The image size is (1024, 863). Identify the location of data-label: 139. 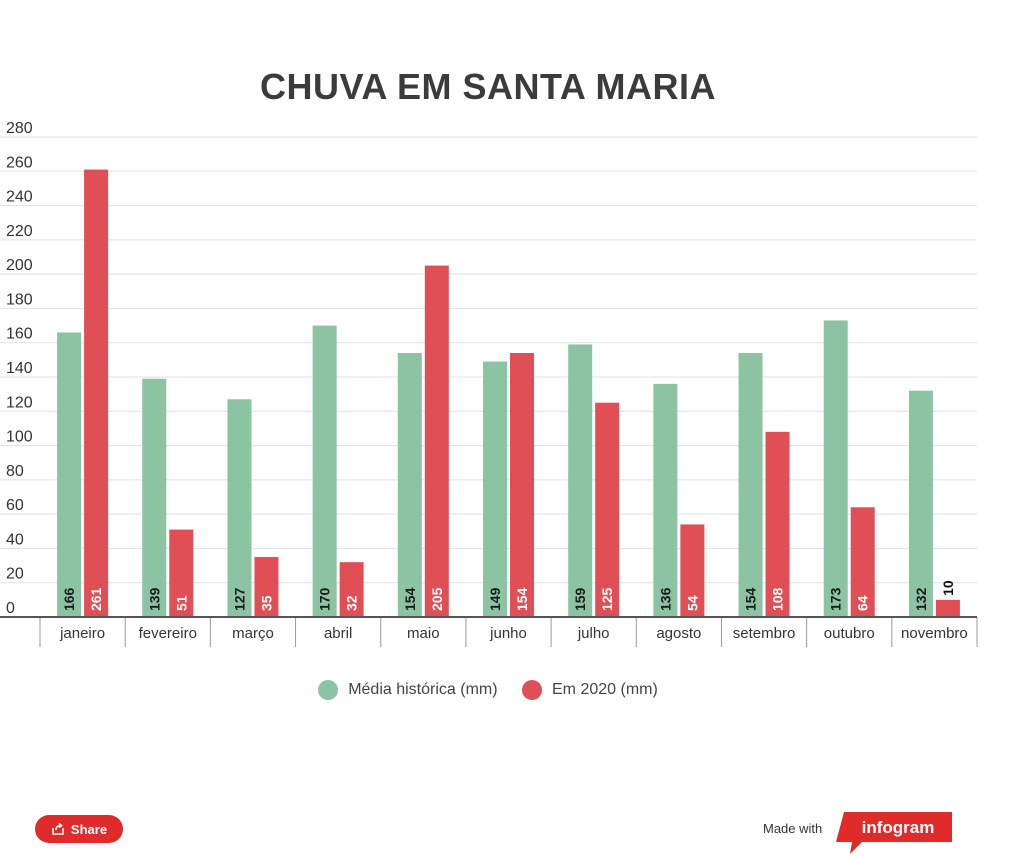
(154, 599).